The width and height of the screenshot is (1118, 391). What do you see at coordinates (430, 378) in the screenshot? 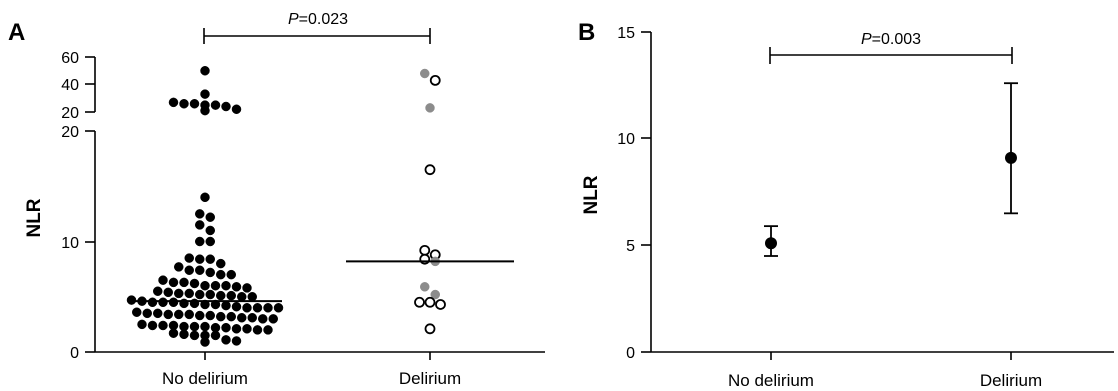
I see `panel-a-xtick-label-delirium: Delirium` at bounding box center [430, 378].